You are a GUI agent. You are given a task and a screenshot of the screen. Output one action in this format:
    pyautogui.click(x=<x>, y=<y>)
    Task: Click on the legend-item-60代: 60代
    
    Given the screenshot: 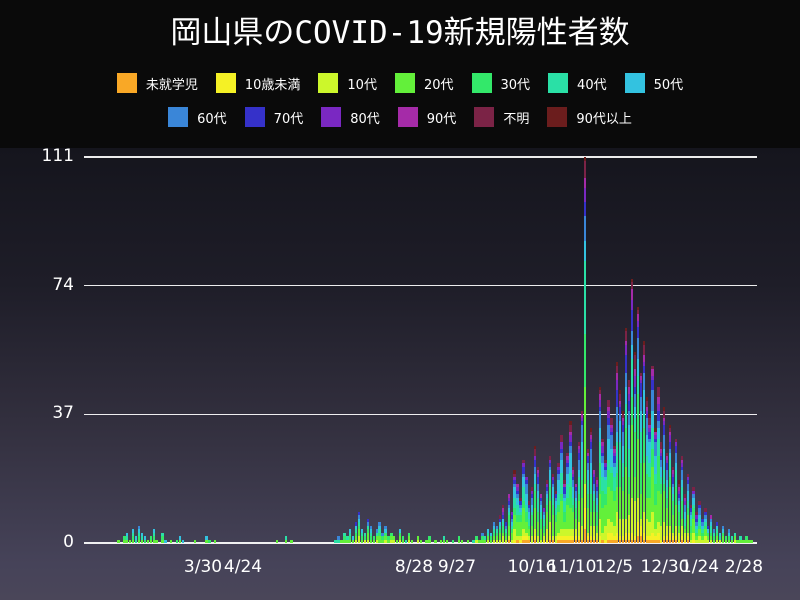 What is the action you would take?
    pyautogui.click(x=197, y=117)
    